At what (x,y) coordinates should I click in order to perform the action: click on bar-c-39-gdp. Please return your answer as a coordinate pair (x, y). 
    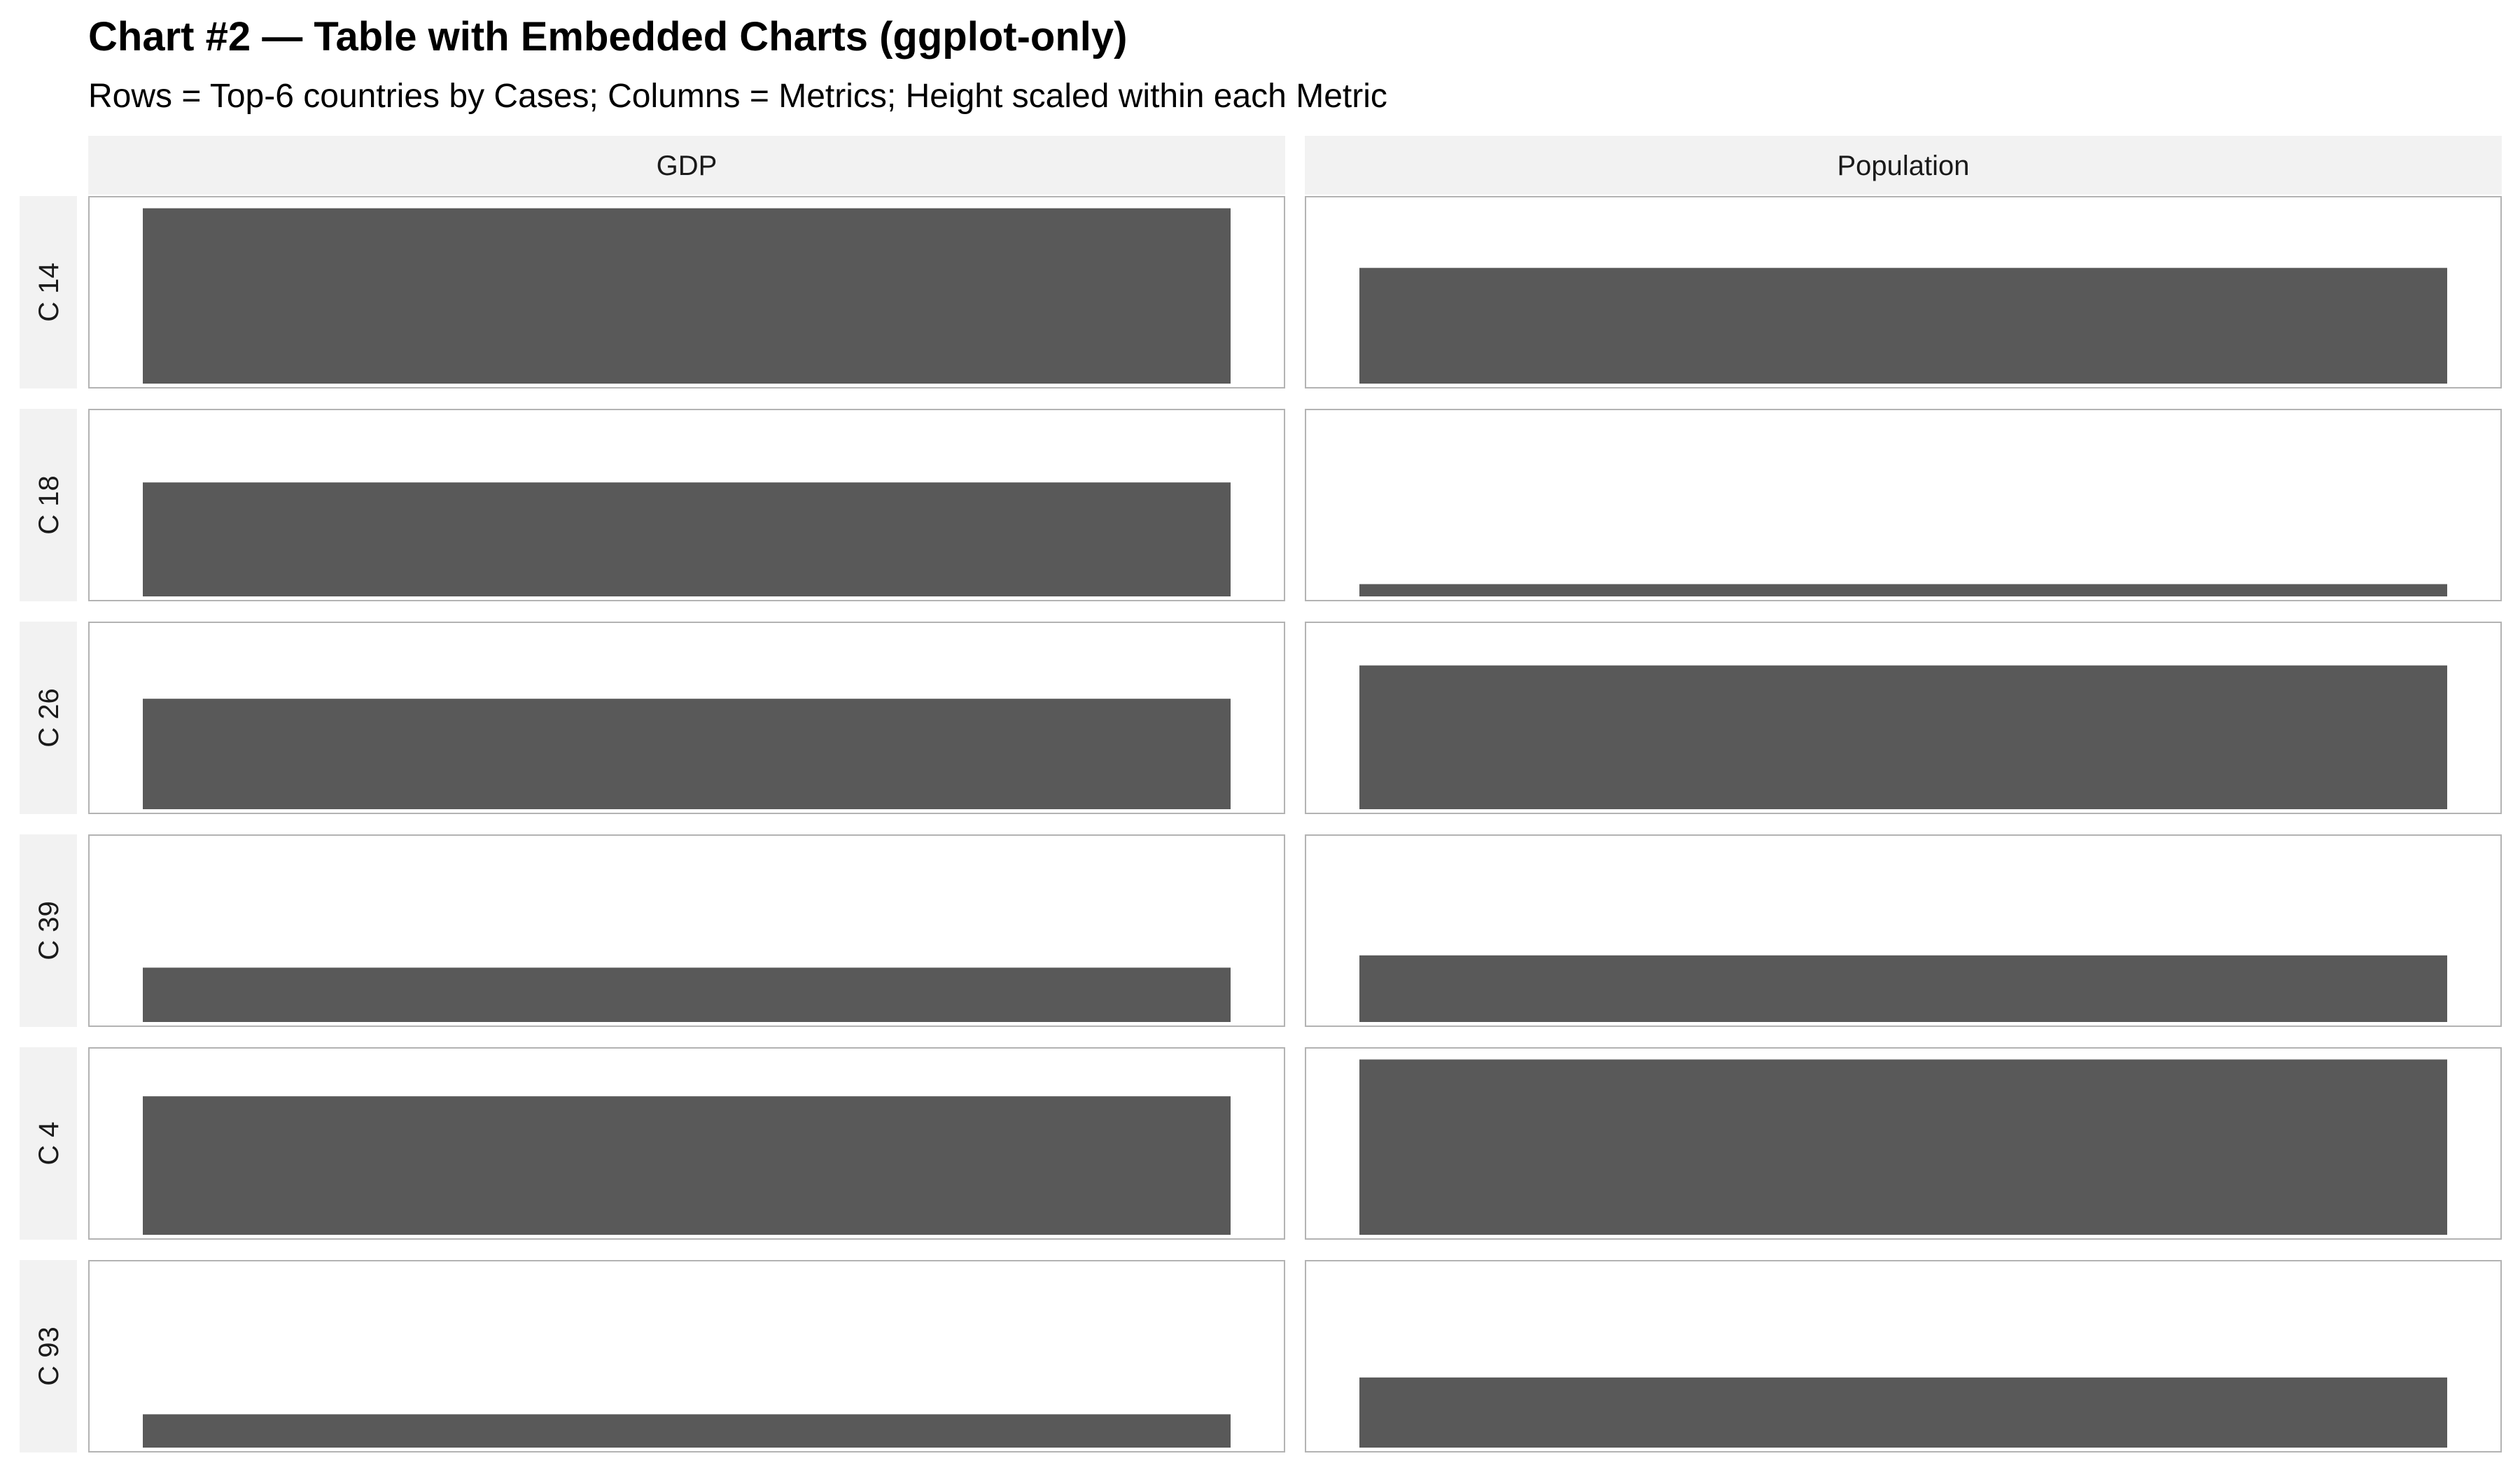
    Looking at the image, I should click on (687, 994).